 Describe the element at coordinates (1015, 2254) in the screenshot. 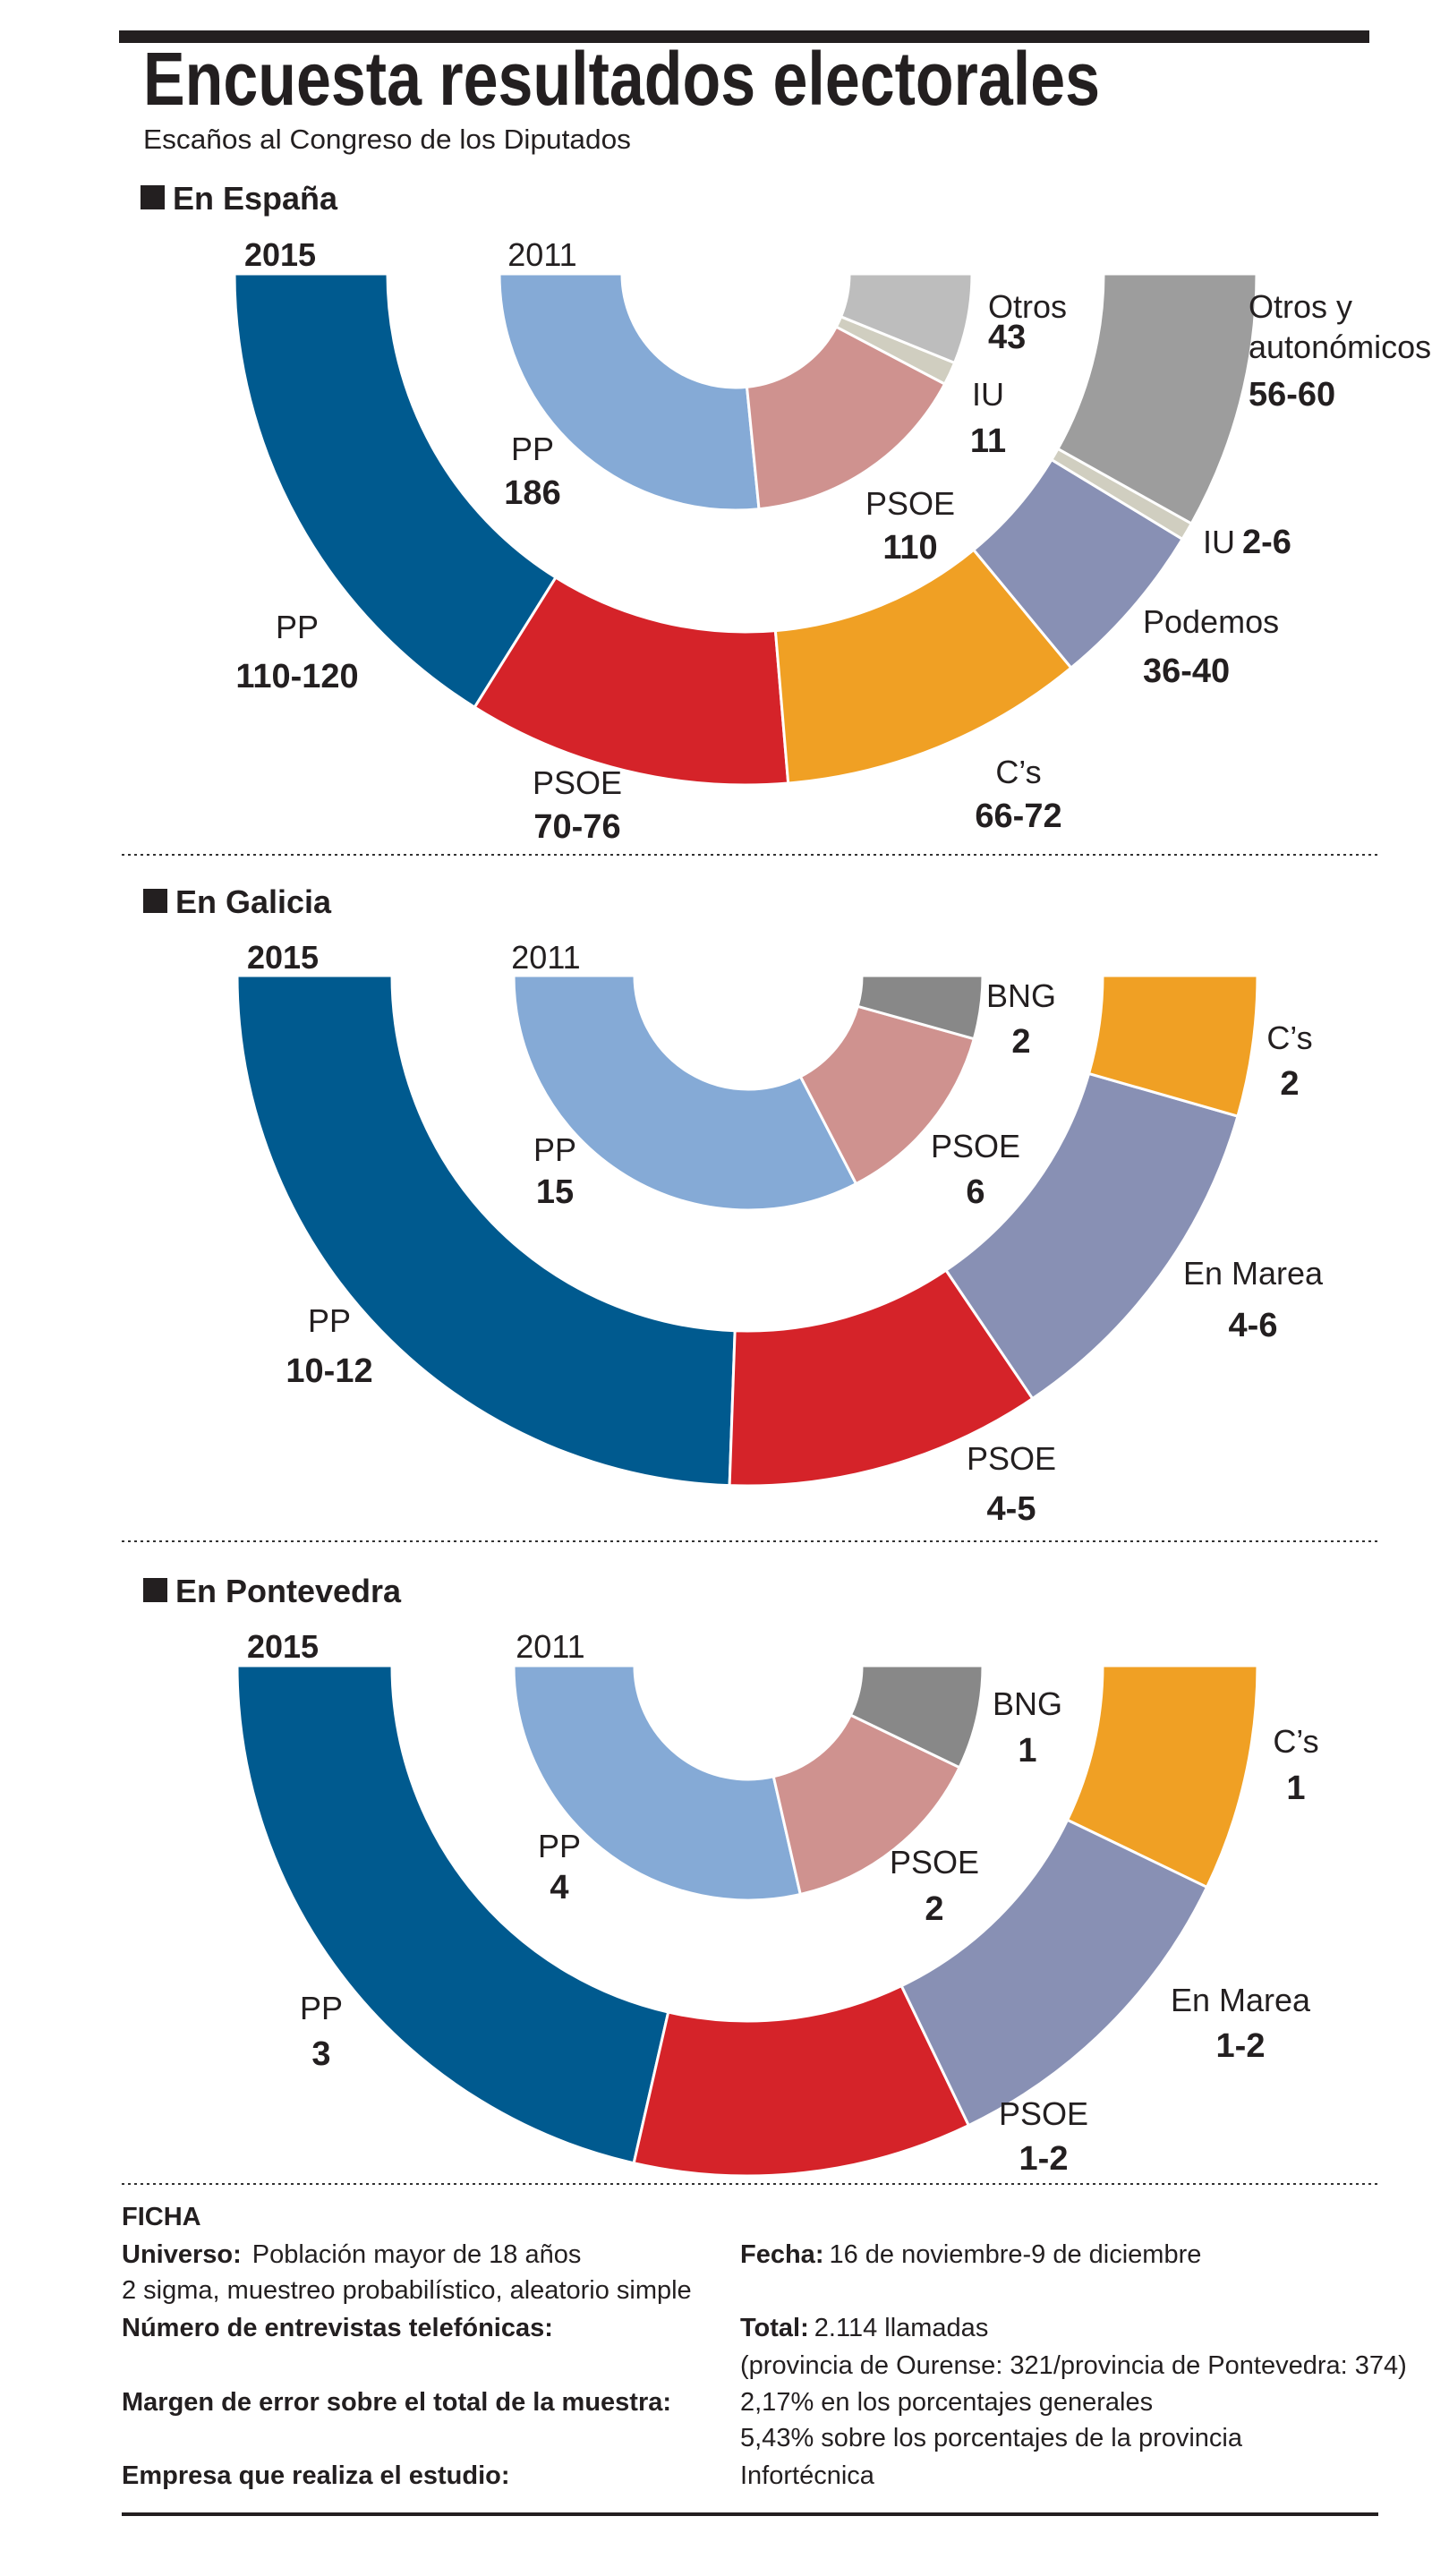

I see `ficha-value: 16 de noviembre-9 de diciembre` at that location.